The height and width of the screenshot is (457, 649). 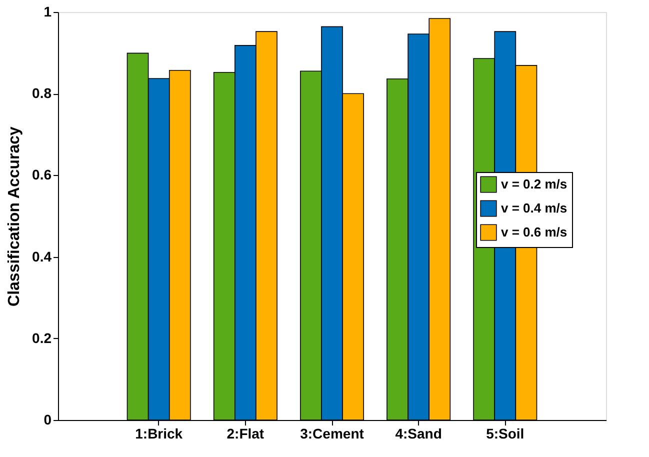 What do you see at coordinates (505, 434) in the screenshot?
I see `x-tick-label: 5:Soil` at bounding box center [505, 434].